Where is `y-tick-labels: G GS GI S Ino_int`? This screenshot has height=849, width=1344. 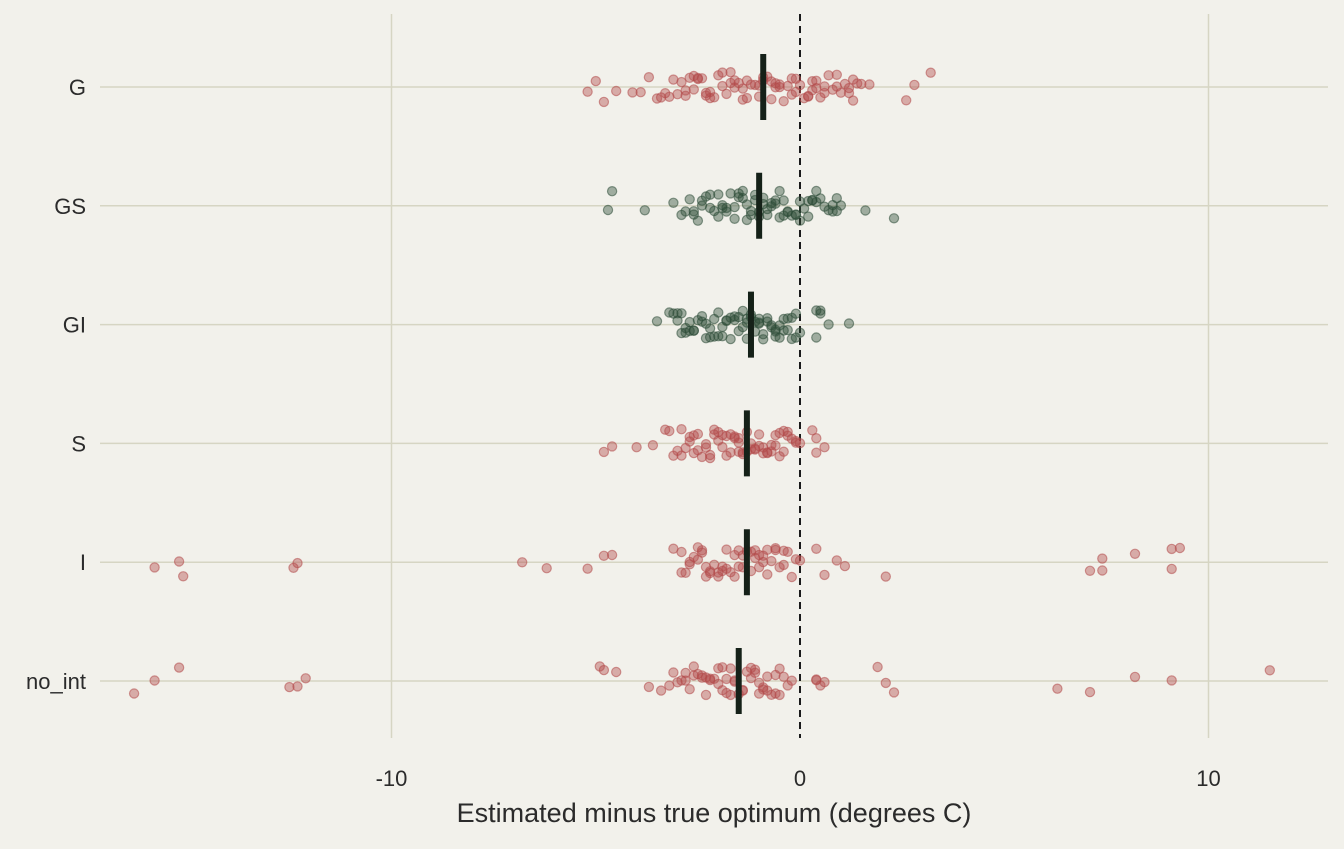 y-tick-labels: G GS GI S Ino_int is located at coordinates (56, 384).